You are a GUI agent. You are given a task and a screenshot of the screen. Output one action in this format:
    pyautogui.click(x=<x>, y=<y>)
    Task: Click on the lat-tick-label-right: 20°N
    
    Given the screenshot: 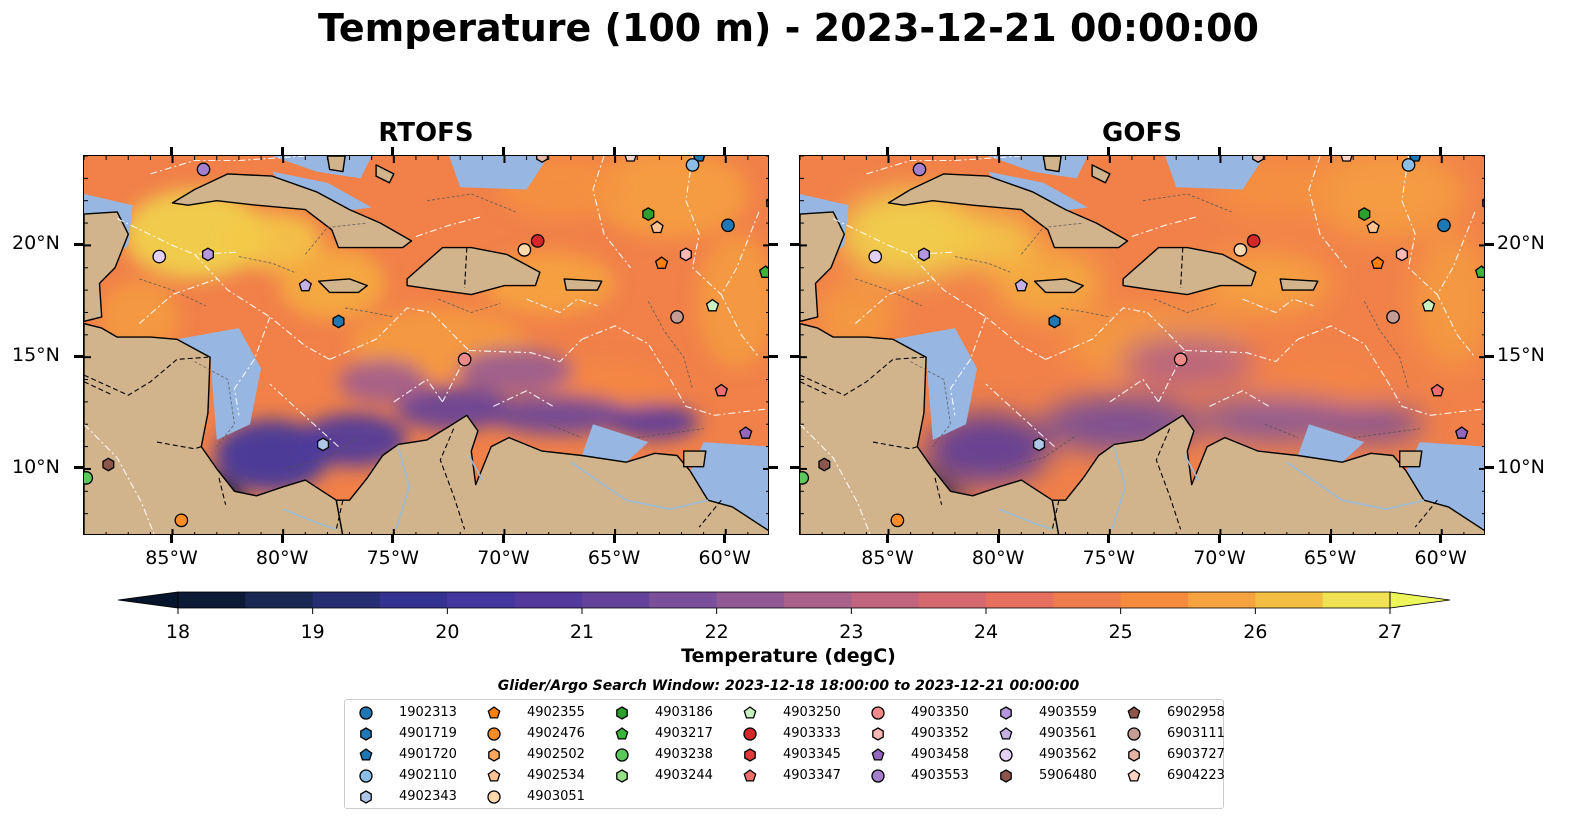 What is the action you would take?
    pyautogui.click(x=1521, y=243)
    